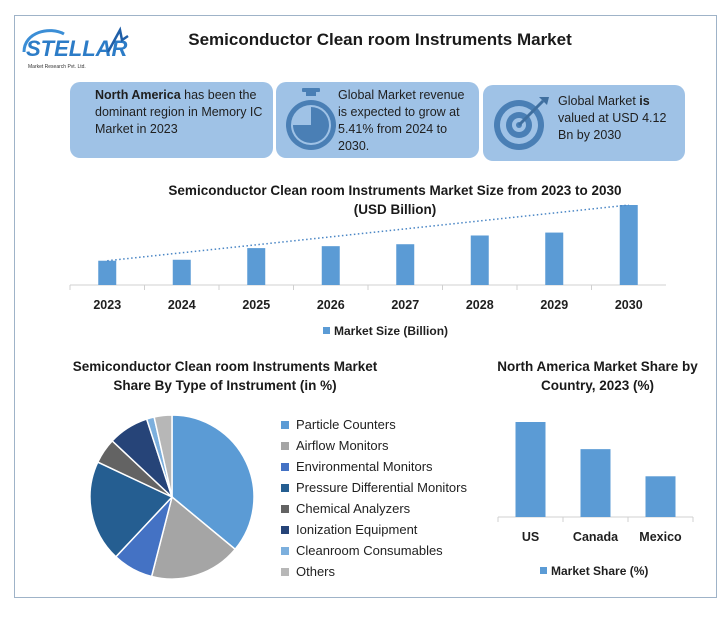 This screenshot has width=725, height=632. Describe the element at coordinates (405, 264) in the screenshot. I see `bar-2027` at that location.